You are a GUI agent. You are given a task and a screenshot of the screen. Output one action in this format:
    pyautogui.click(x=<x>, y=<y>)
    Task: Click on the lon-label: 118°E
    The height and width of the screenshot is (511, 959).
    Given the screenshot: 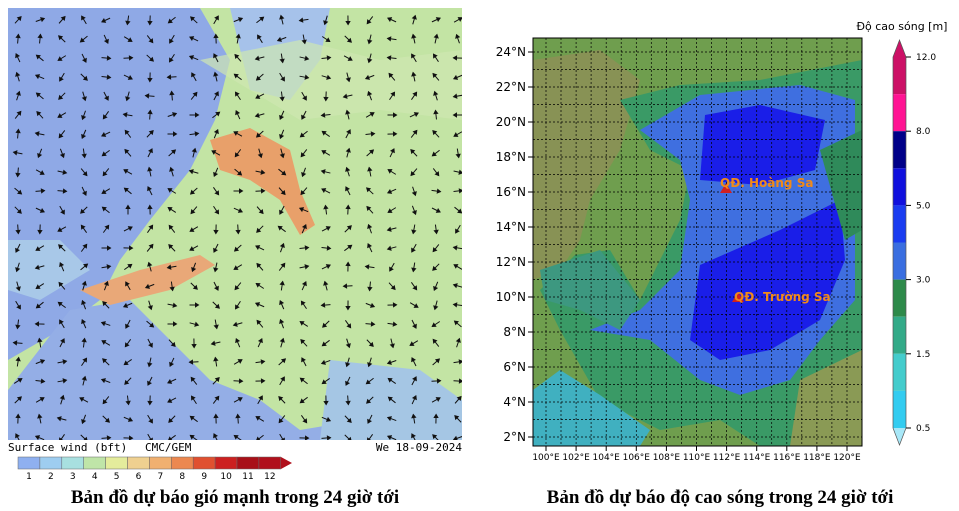 What is the action you would take?
    pyautogui.click(x=817, y=458)
    